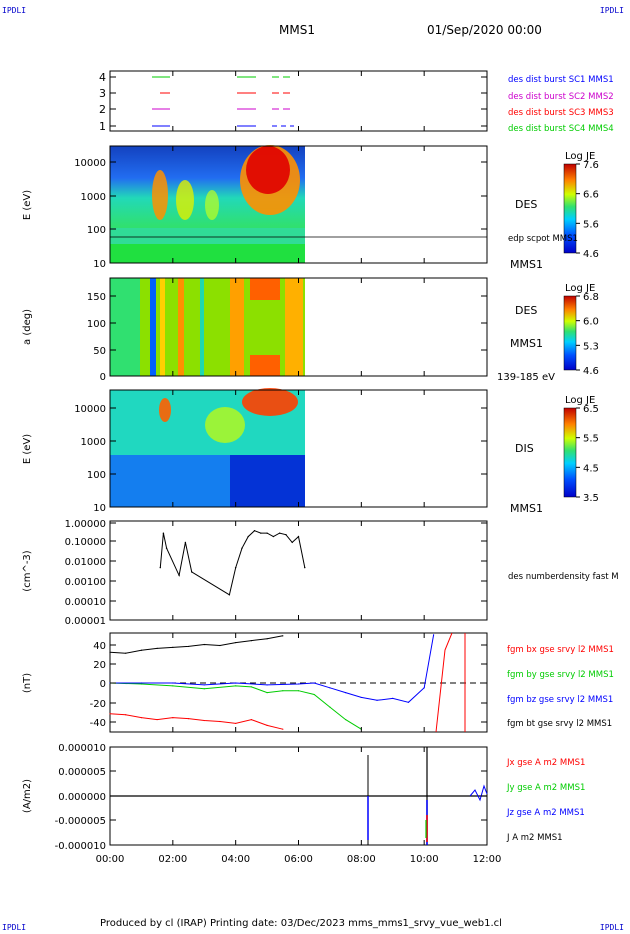 This screenshot has width=630, height=934. What do you see at coordinates (103, 377) in the screenshot?
I see `des-pitch-ytick-label: 0` at bounding box center [103, 377].